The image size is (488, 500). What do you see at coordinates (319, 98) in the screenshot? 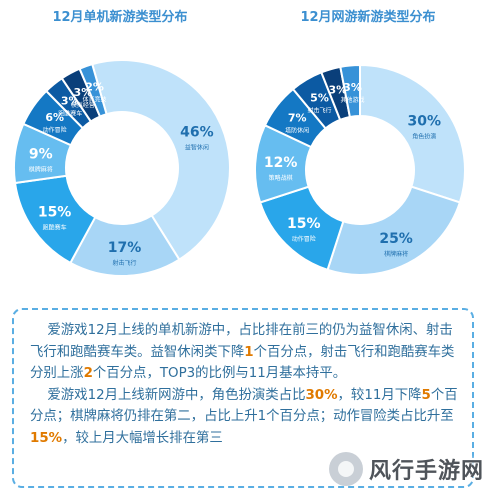
I see `pie-slice-value-label: 5%` at bounding box center [319, 98].